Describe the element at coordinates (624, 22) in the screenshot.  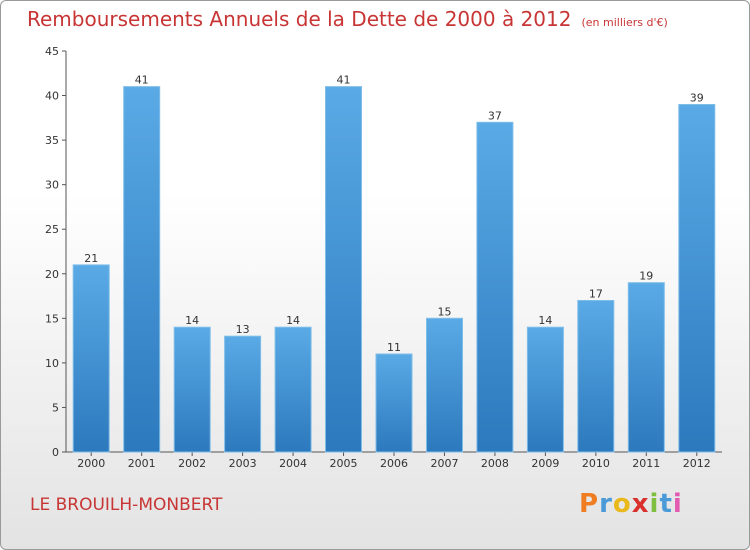
I see `title-unit: (en milliers d'€)` at that location.